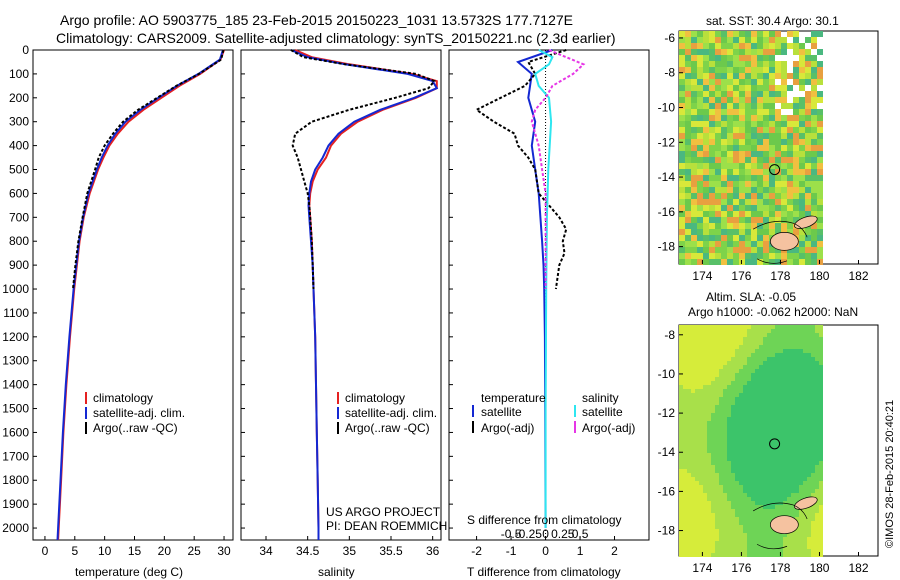 The image size is (900, 580). I want to click on y-tick-label: 1600, so click(15, 432).